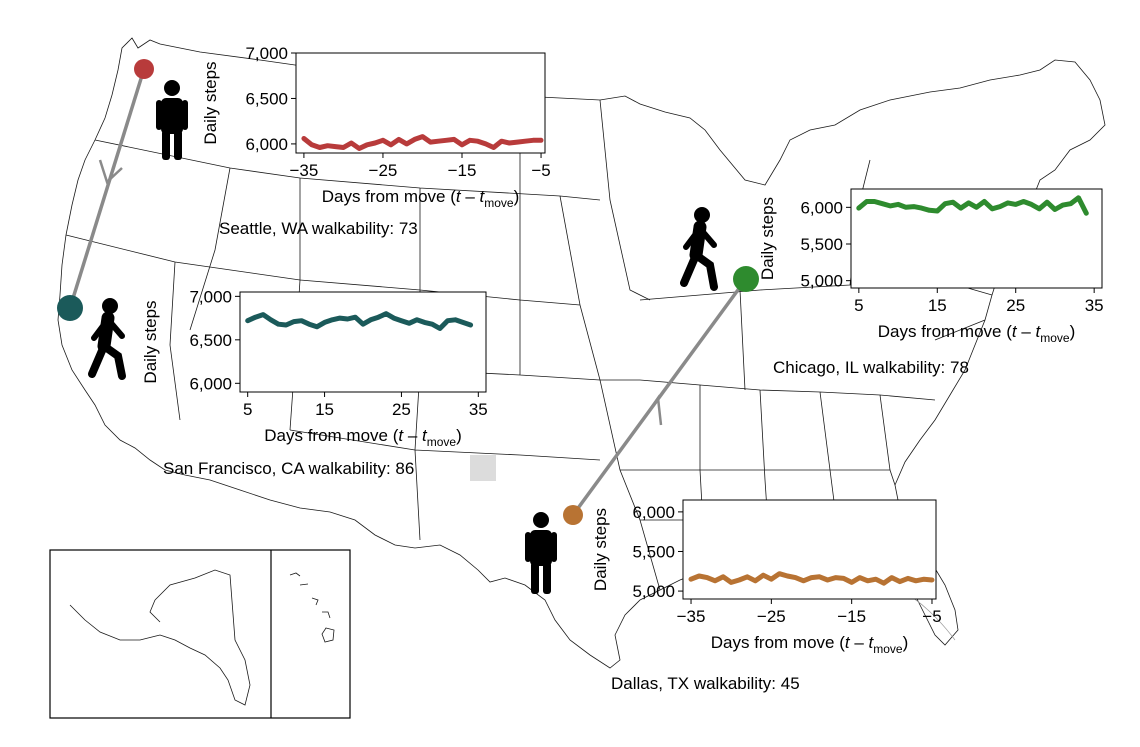  I want to click on route-dallas-chicago, so click(659, 397).